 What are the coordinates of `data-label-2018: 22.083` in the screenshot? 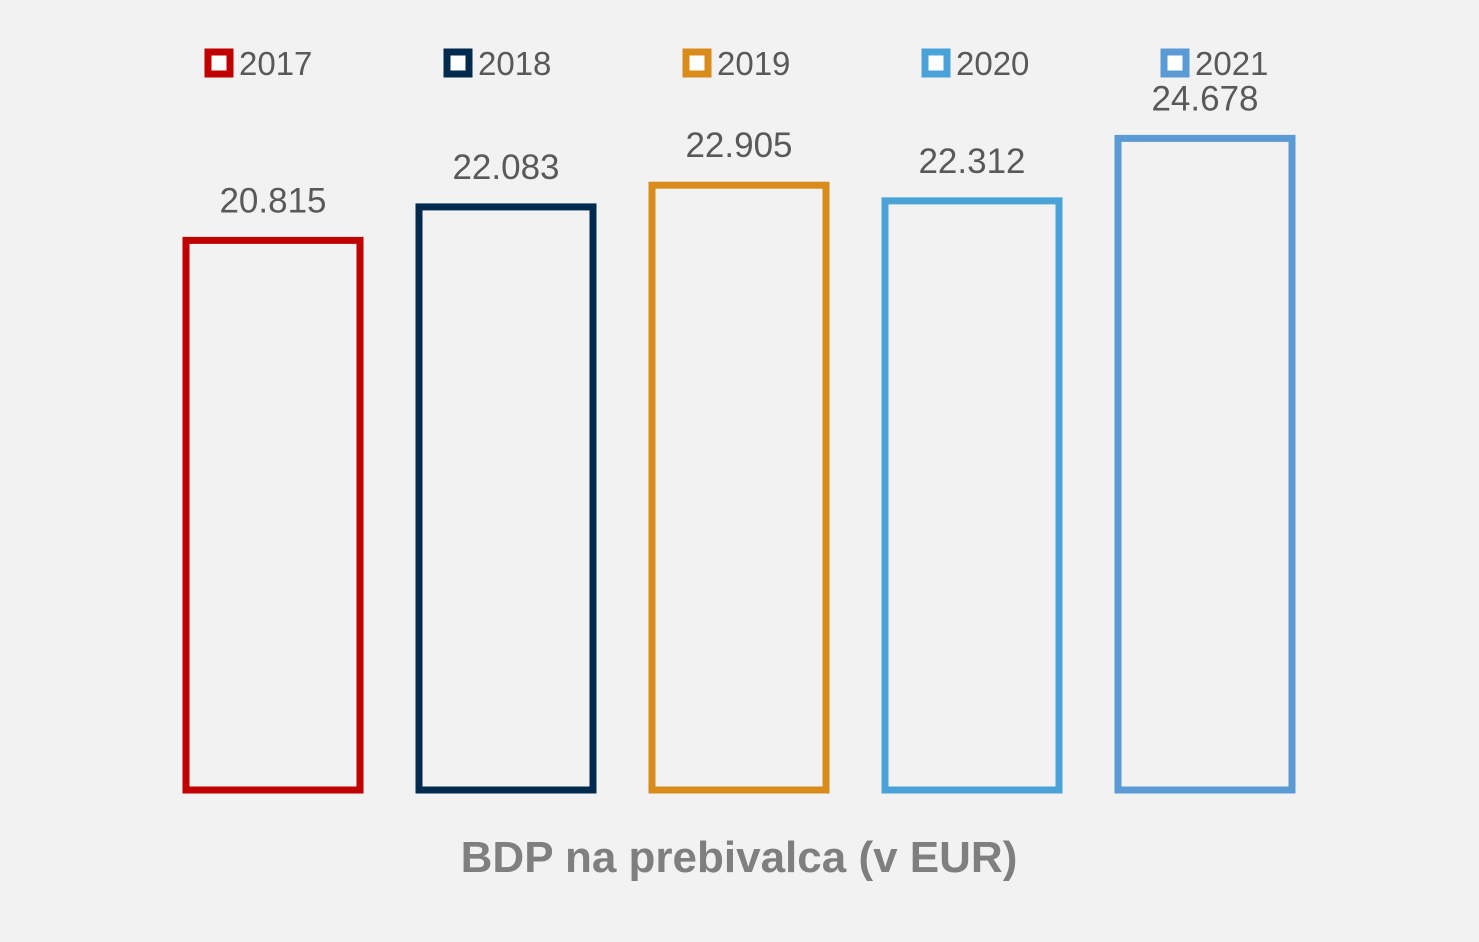 It's located at (505, 167).